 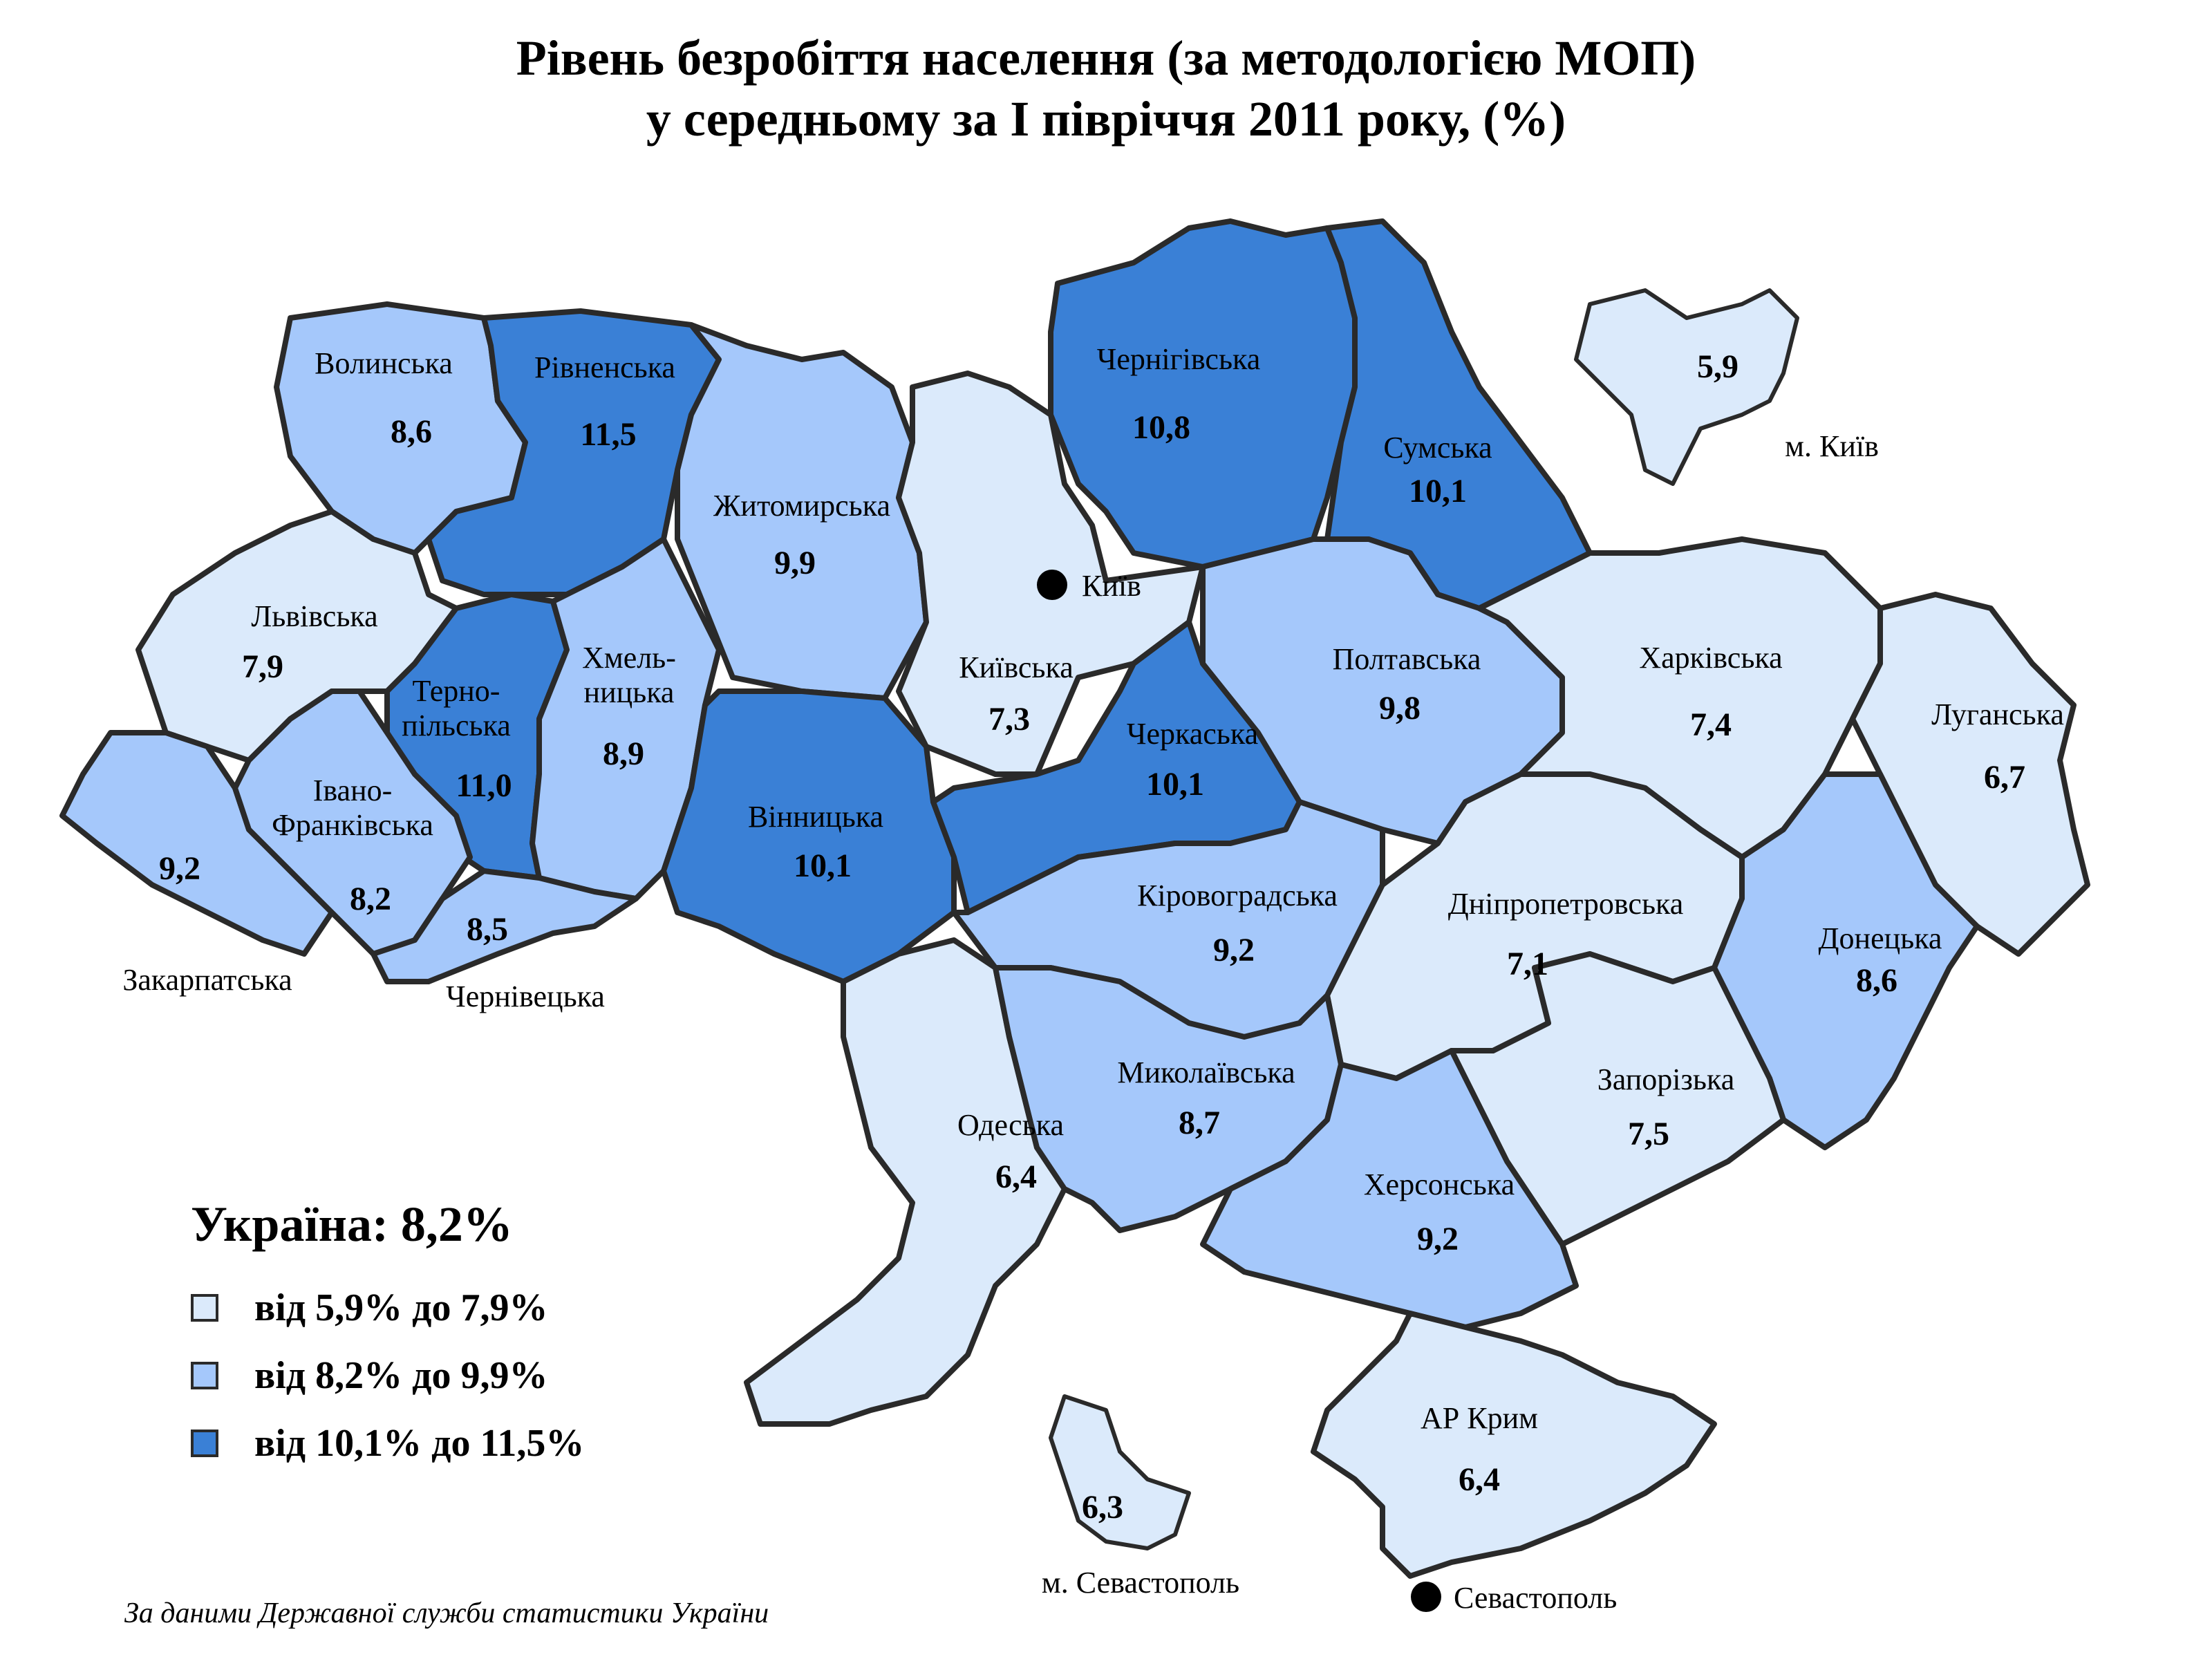 What do you see at coordinates (1438, 1239) in the screenshot?
I see `region-value-kherson: 9,2` at bounding box center [1438, 1239].